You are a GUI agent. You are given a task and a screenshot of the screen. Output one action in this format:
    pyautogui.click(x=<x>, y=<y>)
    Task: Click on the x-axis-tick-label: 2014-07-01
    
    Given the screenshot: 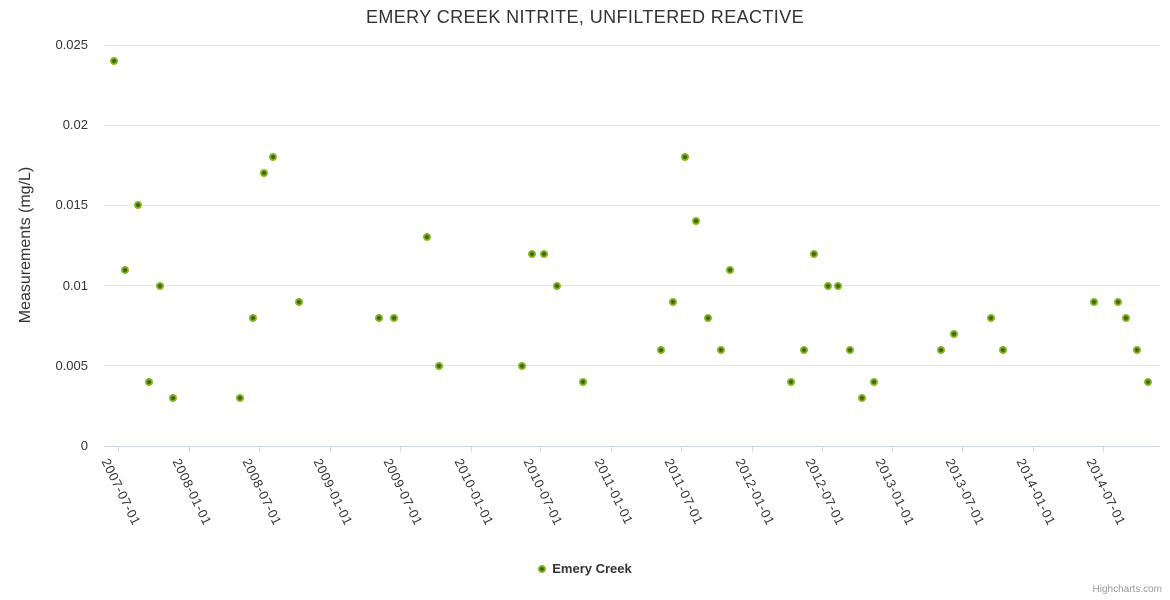 What is the action you would take?
    pyautogui.click(x=1106, y=492)
    